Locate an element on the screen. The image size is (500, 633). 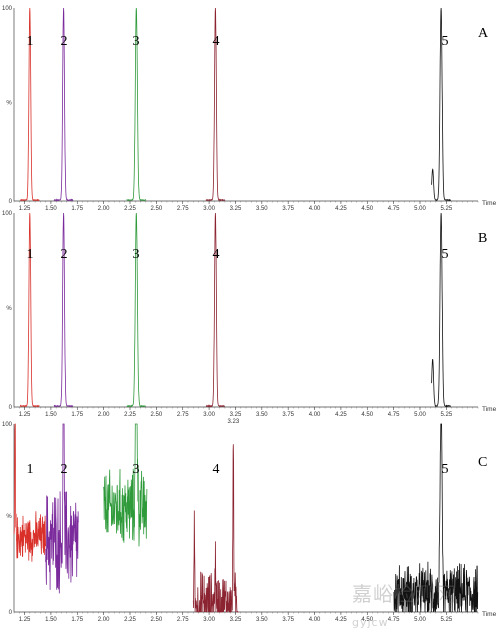
watermark-text: 嘉峪检测网 is located at coordinates (404, 594).